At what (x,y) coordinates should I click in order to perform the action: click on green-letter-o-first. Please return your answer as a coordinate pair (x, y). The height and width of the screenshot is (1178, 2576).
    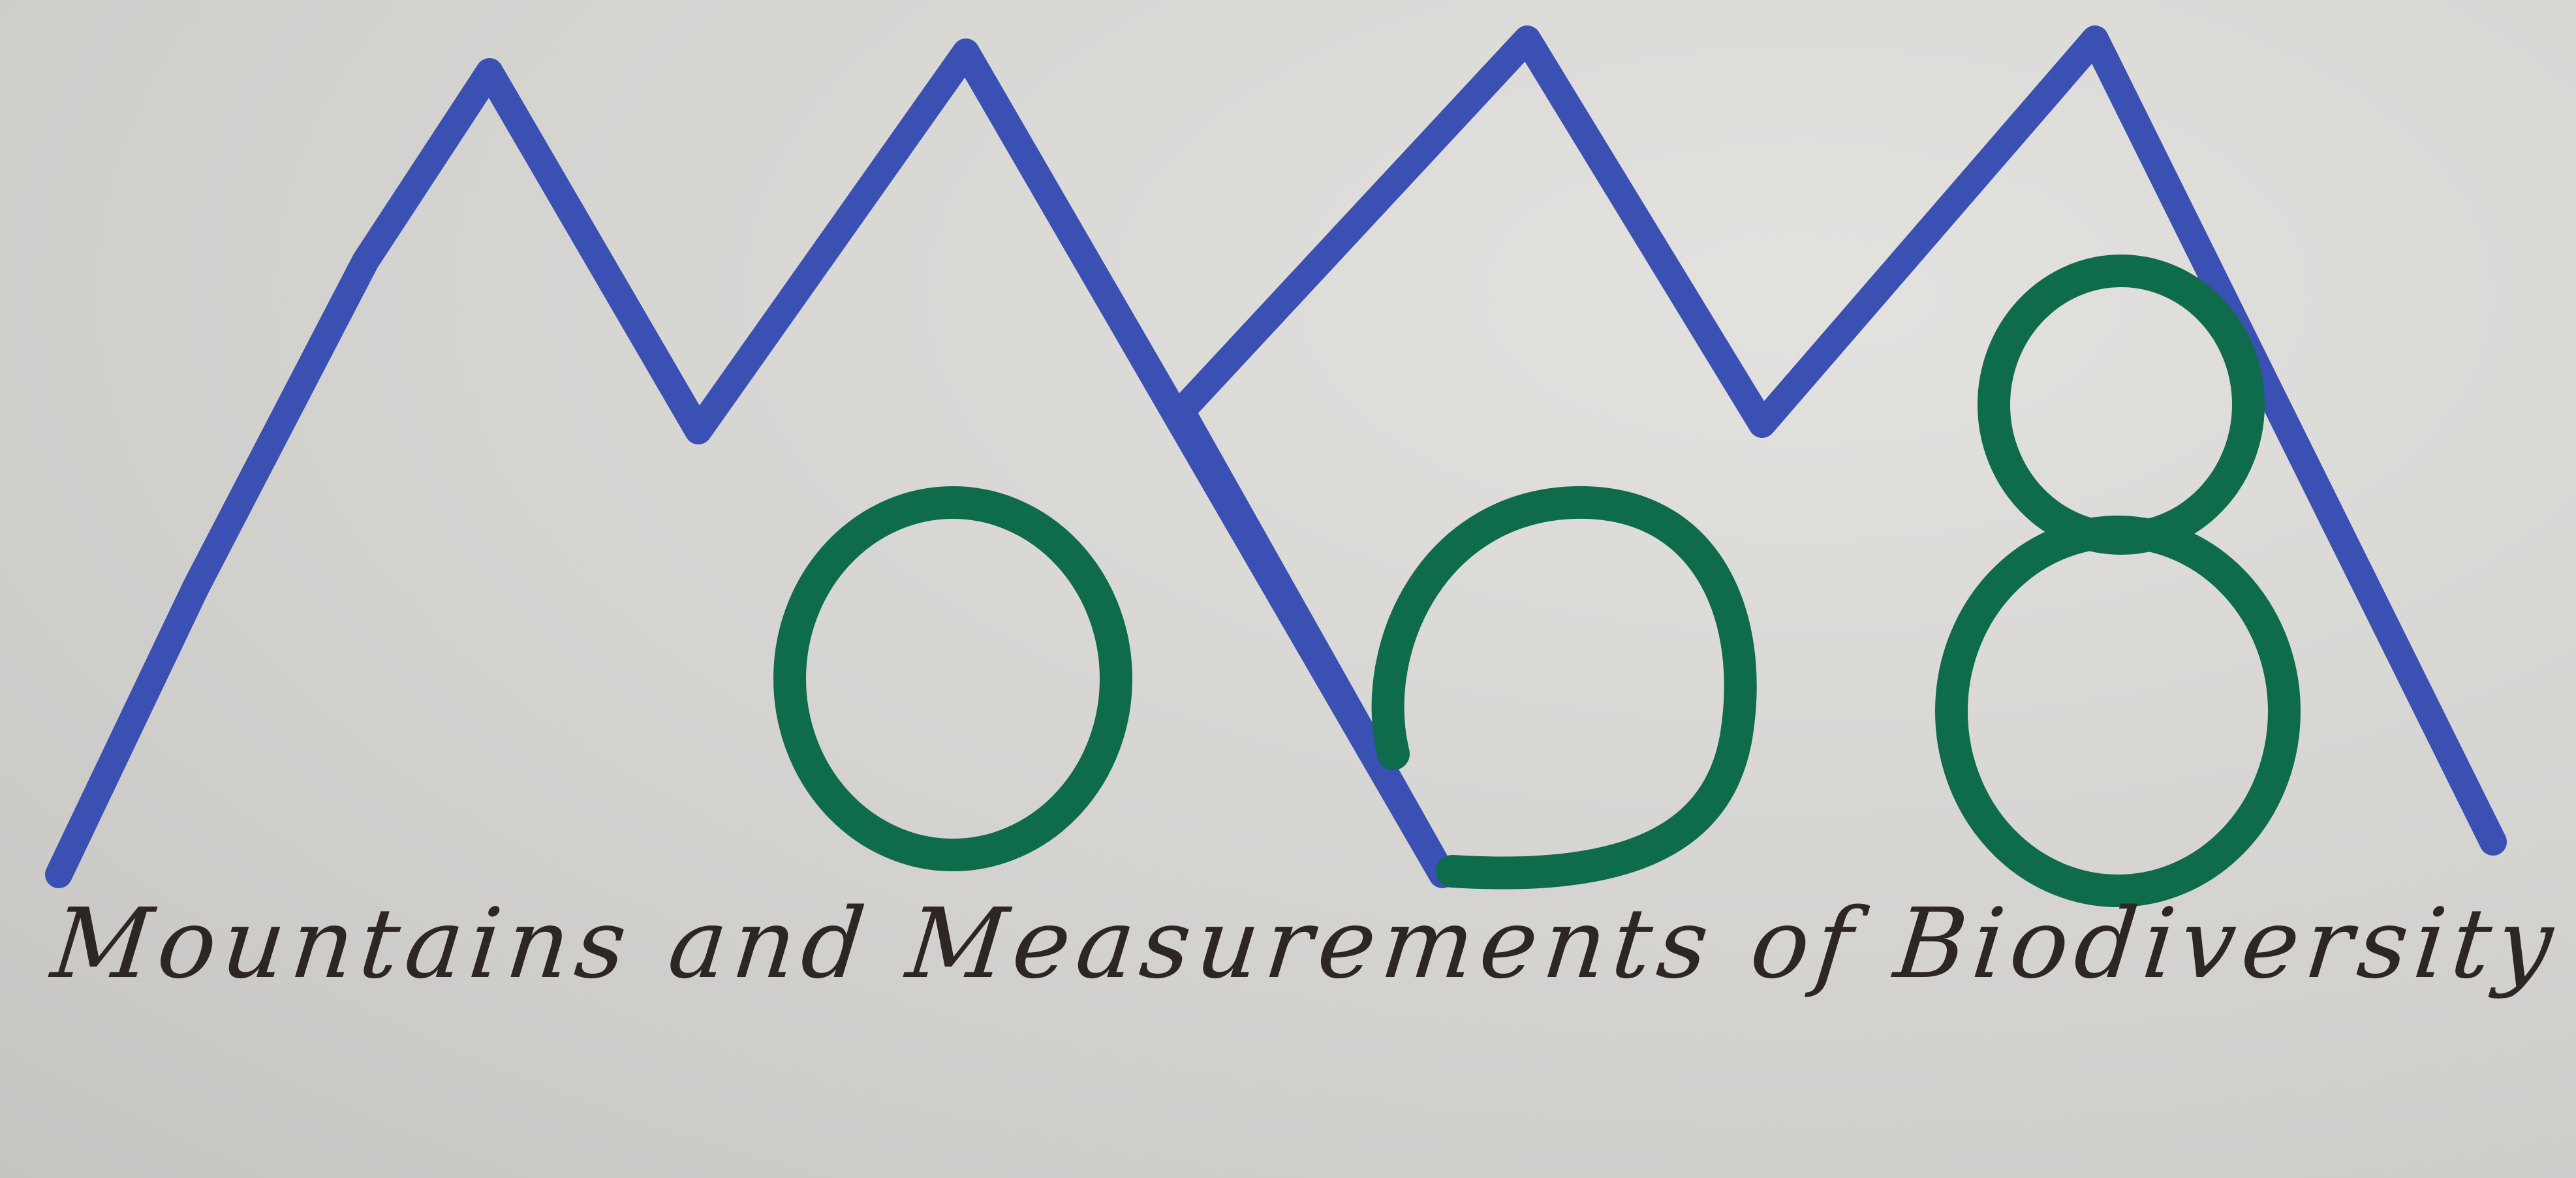
    Looking at the image, I should click on (952, 678).